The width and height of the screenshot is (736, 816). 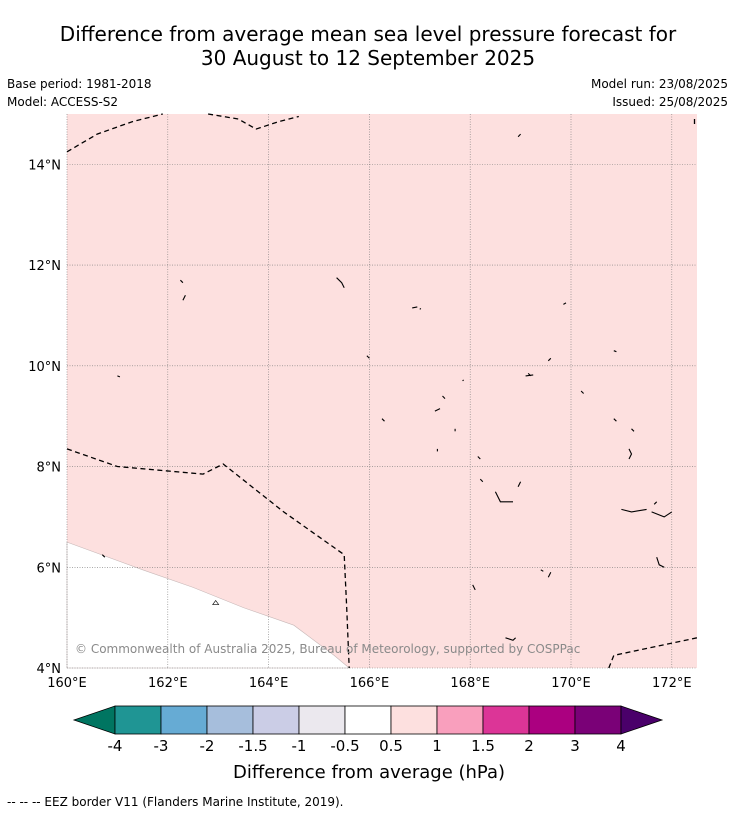 I want to click on colorbar-tick-label: 1.5, so click(x=483, y=746).